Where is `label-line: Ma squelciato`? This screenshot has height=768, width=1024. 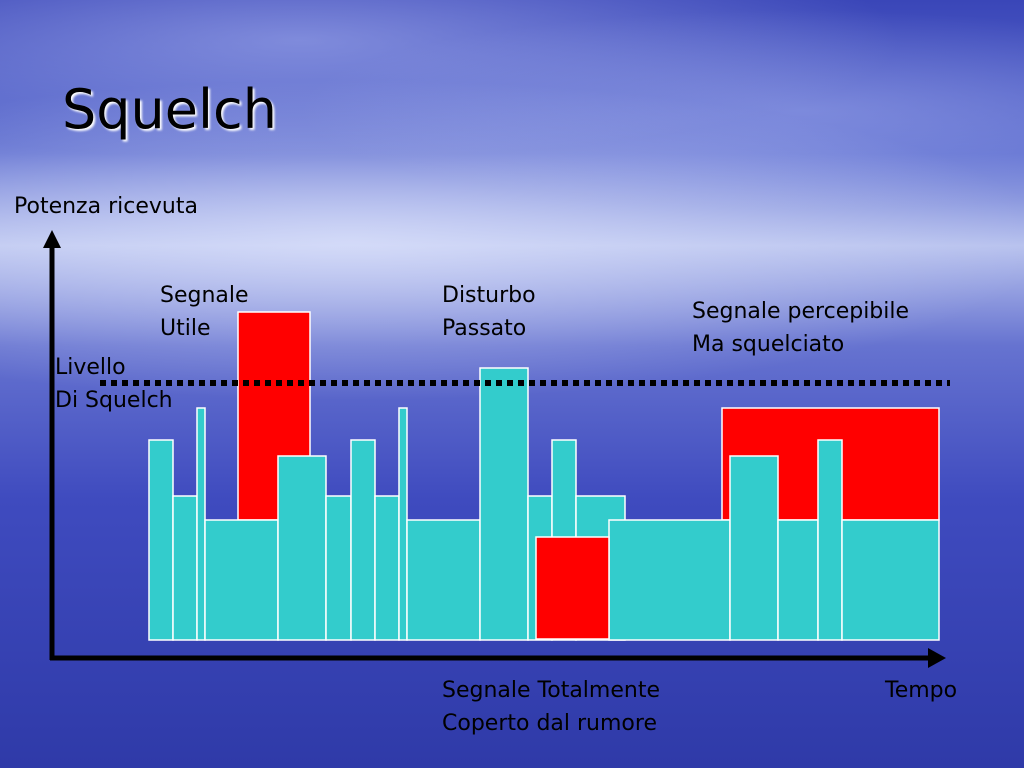 label-line: Ma squelciato is located at coordinates (768, 344).